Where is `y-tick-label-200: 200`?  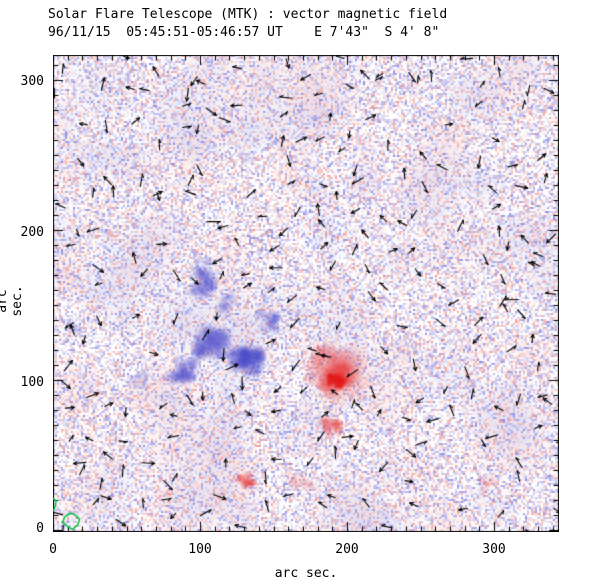
y-tick-label-200: 200 is located at coordinates (32, 232).